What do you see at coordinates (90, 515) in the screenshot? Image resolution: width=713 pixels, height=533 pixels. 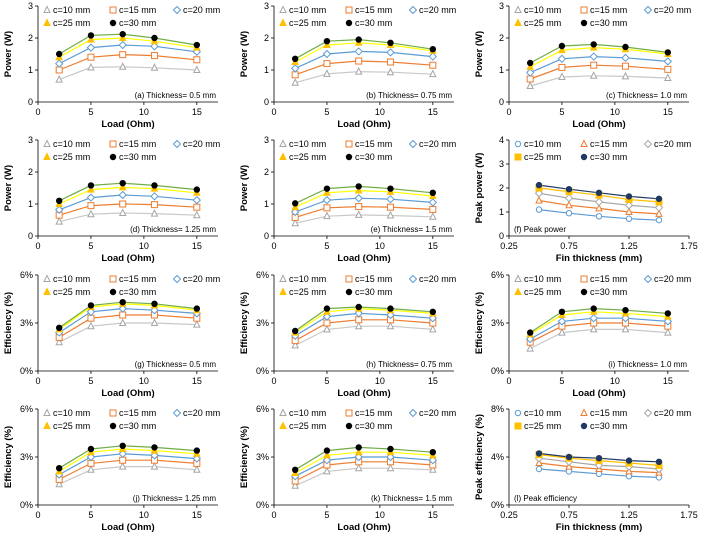 I see `x-tick-label: 5` at bounding box center [90, 515].